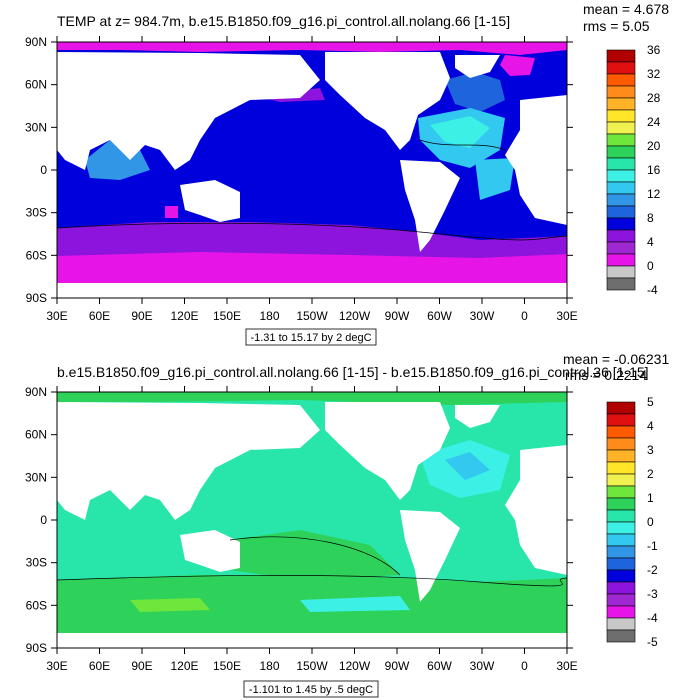 This screenshot has height=700, width=700. I want to click on y-tick-label: 90N, so click(36, 392).